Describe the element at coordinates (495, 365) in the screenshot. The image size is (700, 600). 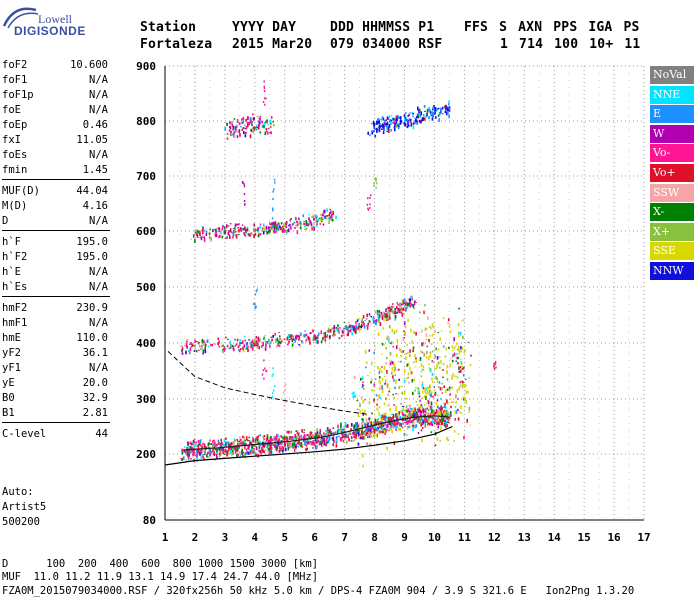
I see `echo-streak` at that location.